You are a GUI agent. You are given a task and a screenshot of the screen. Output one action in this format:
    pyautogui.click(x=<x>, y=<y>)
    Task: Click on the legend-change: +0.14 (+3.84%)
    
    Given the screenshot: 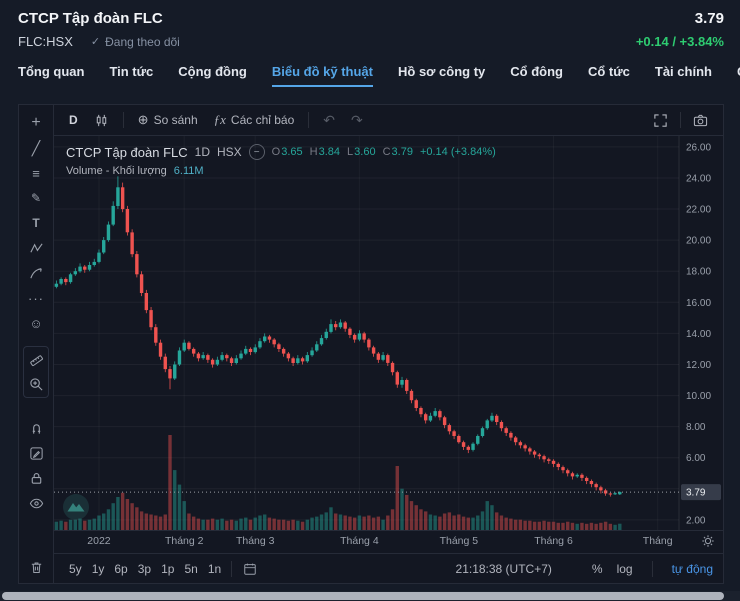 What is the action you would take?
    pyautogui.click(x=457, y=151)
    